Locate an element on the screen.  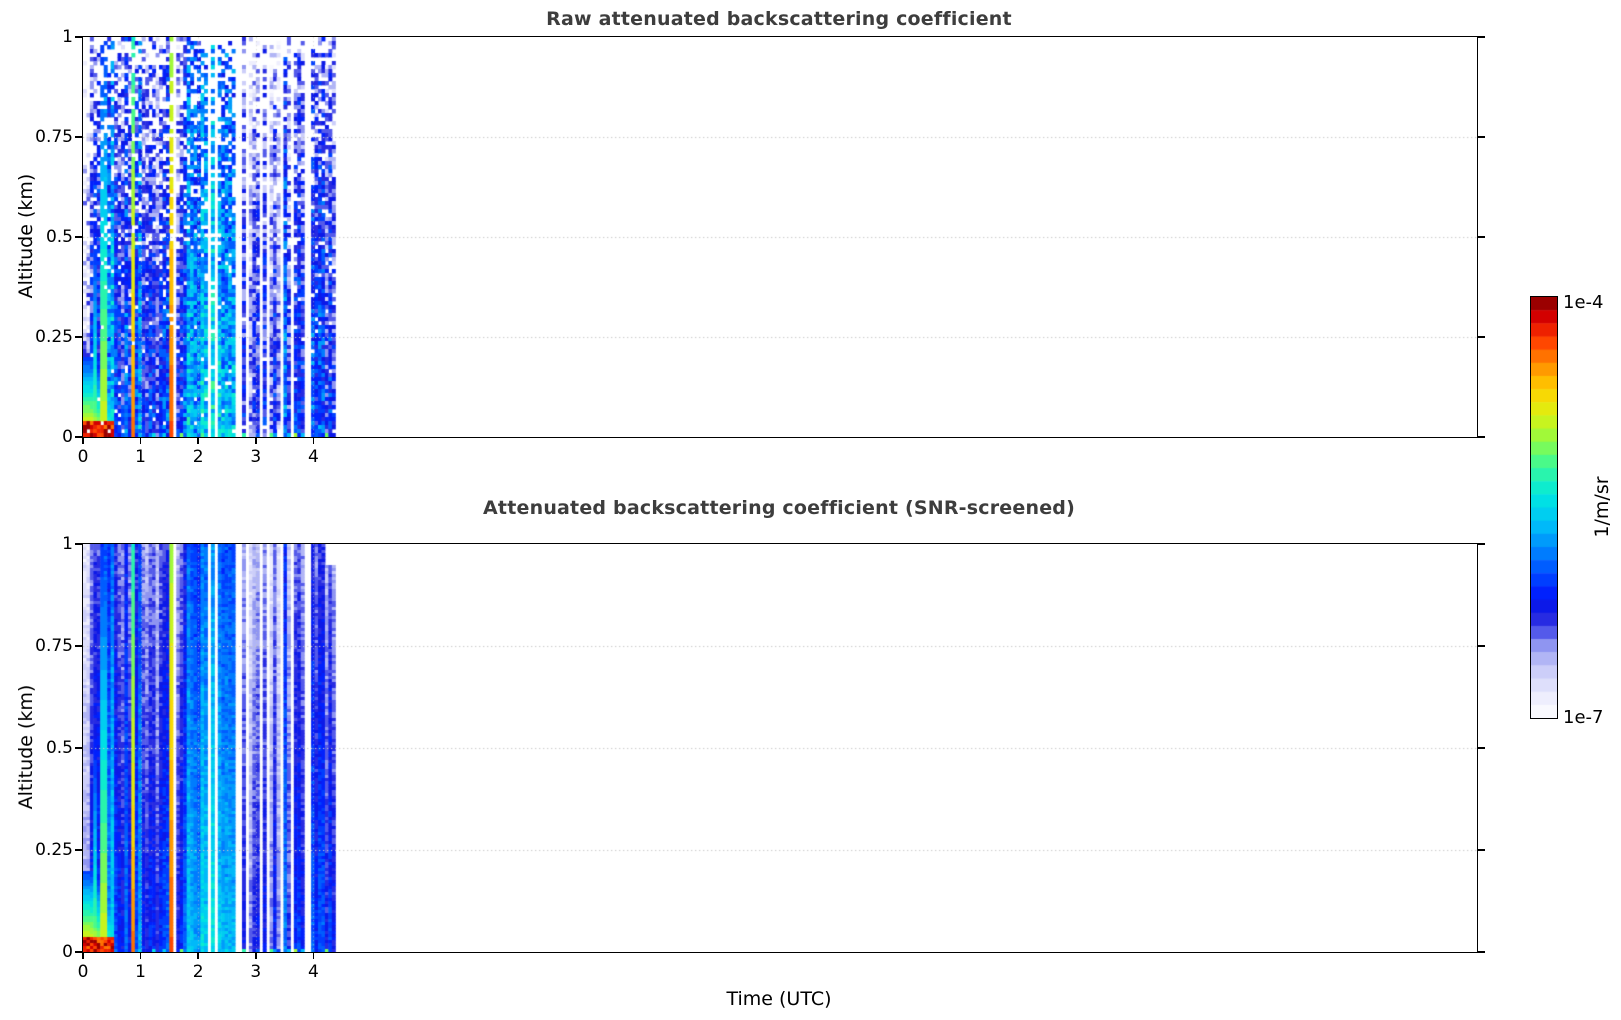
colorbar-max-label: 1e-4 is located at coordinates (1583, 302).